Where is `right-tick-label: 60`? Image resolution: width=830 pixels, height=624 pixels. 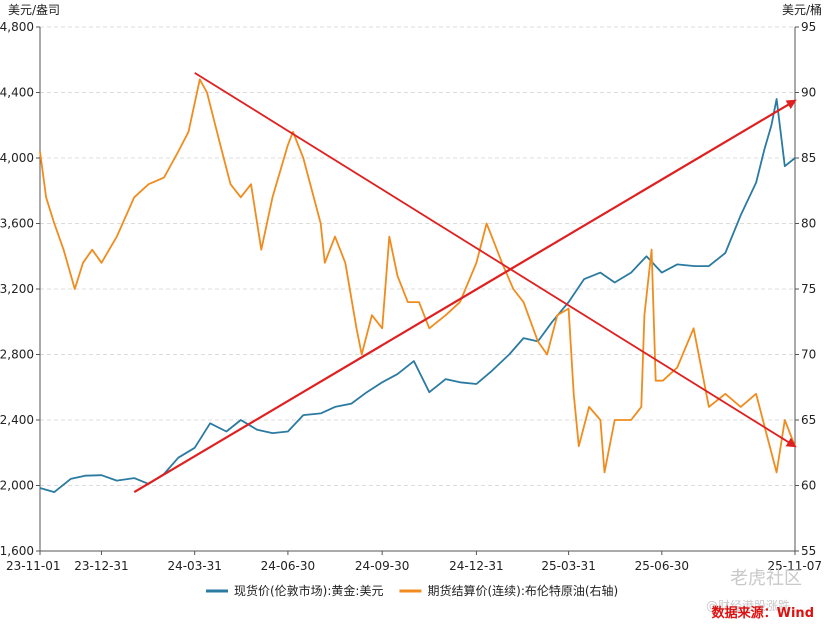
right-tick-label: 60 is located at coordinates (808, 486).